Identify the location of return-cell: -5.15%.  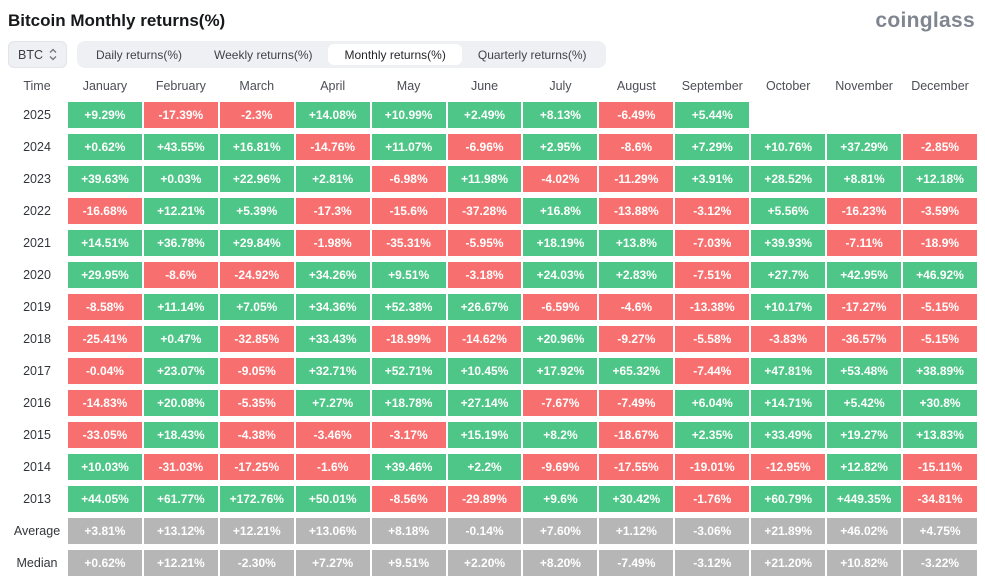
(940, 339).